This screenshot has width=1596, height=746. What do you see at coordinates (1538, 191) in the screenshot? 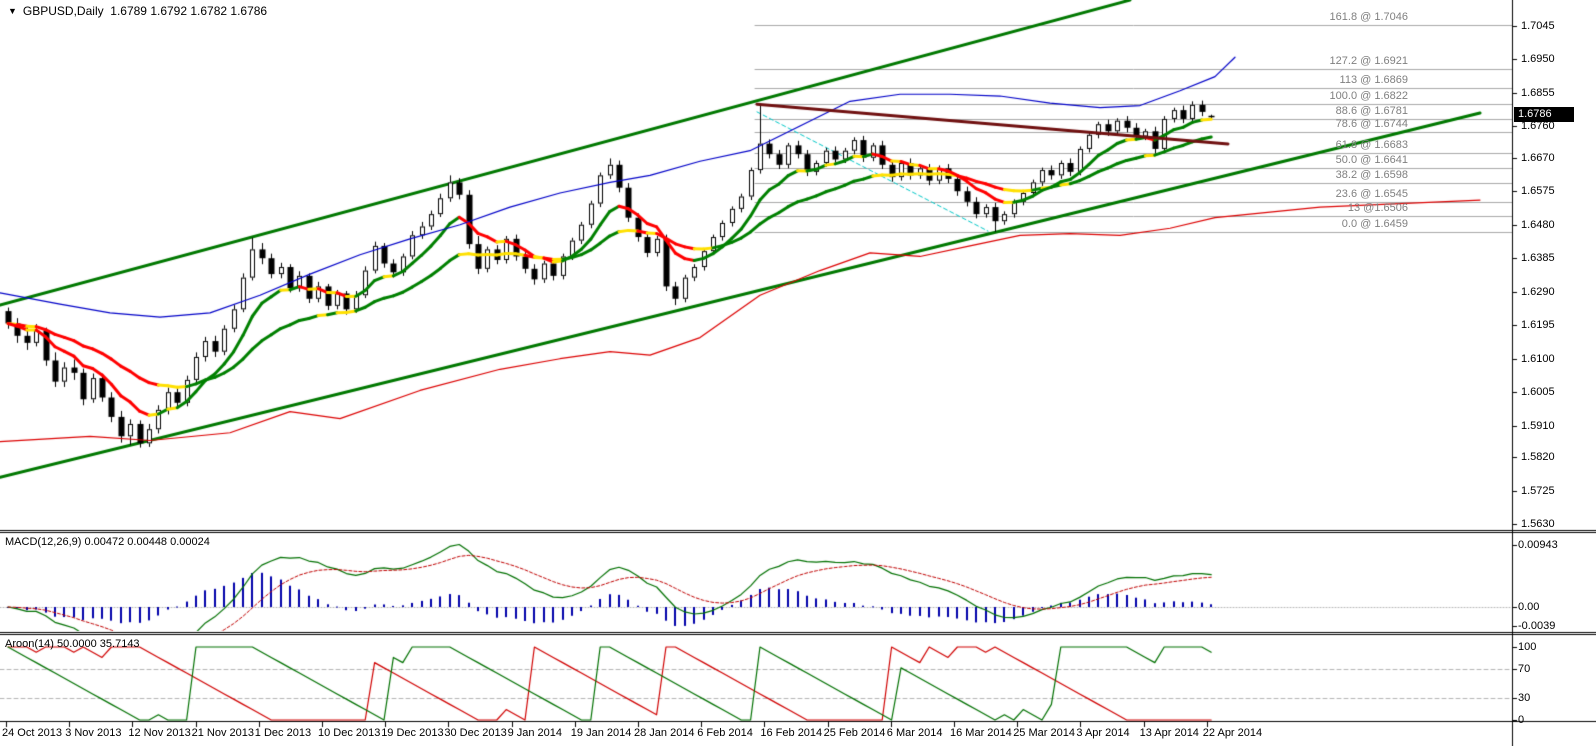
I see `price-tick-label: 1.6575` at bounding box center [1538, 191].